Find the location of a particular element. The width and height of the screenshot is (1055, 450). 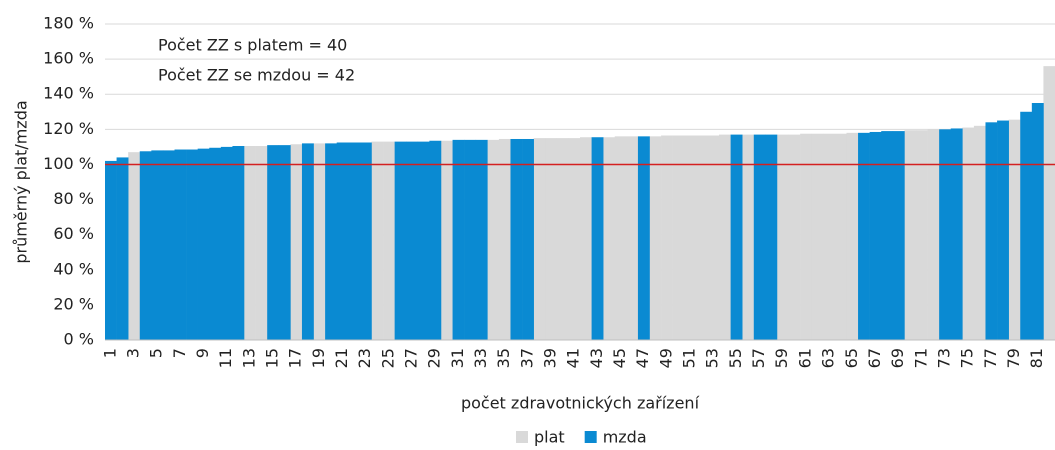

x-tick-label: 41 is located at coordinates (573, 358).